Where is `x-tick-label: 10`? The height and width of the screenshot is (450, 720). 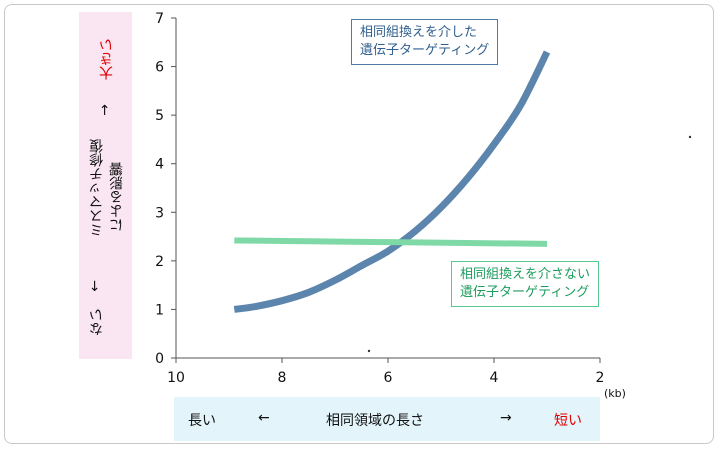 x-tick-label: 10 is located at coordinates (176, 378).